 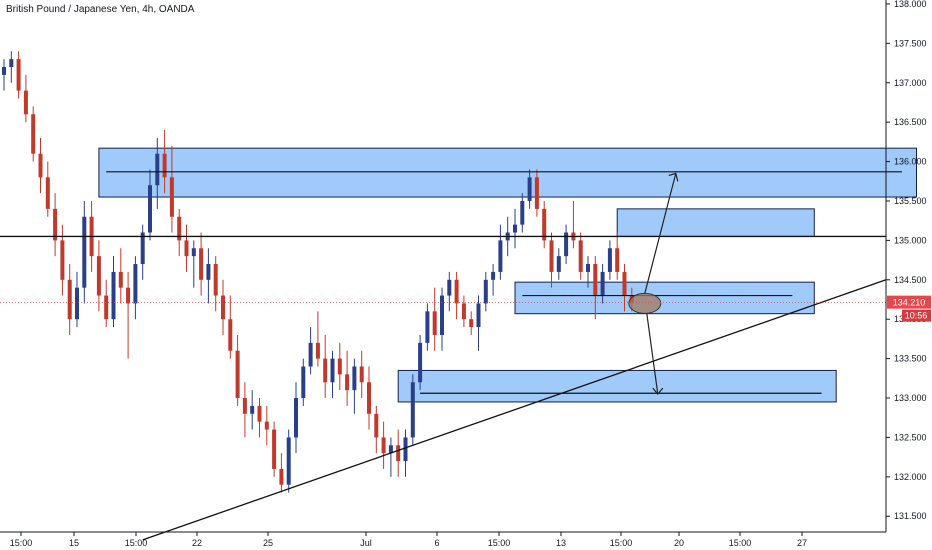 What do you see at coordinates (679, 543) in the screenshot?
I see `time-tick-label: 20` at bounding box center [679, 543].